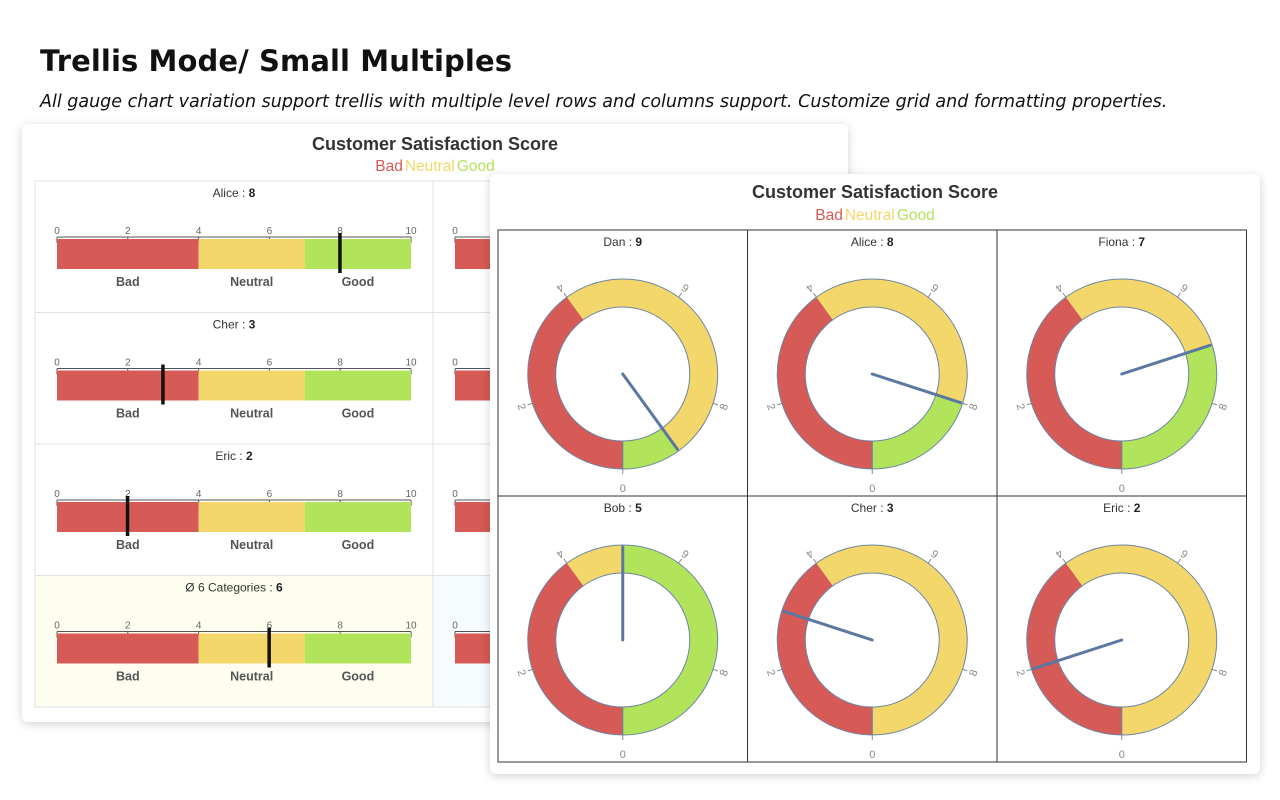  I want to click on radial-gauge: Bob : 5 0 2 4 6 8, so click(622, 631).